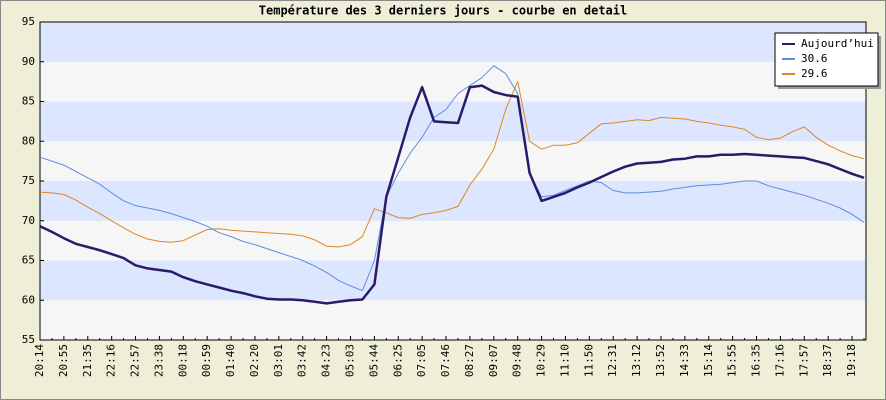 This screenshot has height=400, width=886. What do you see at coordinates (158, 360) in the screenshot?
I see `x-tick-label: 23:38` at bounding box center [158, 360].